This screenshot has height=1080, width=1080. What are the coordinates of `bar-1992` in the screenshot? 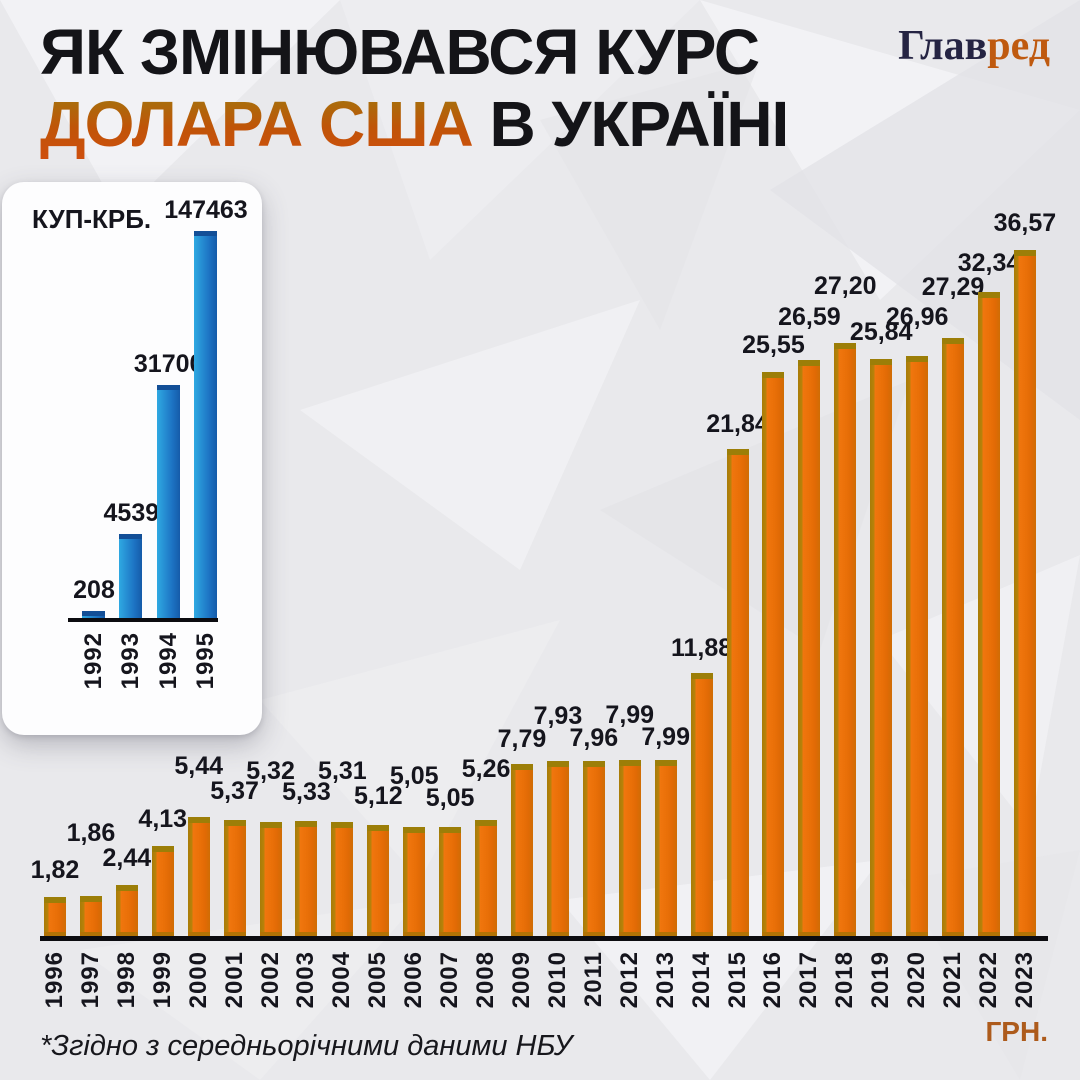 It's located at (93, 615).